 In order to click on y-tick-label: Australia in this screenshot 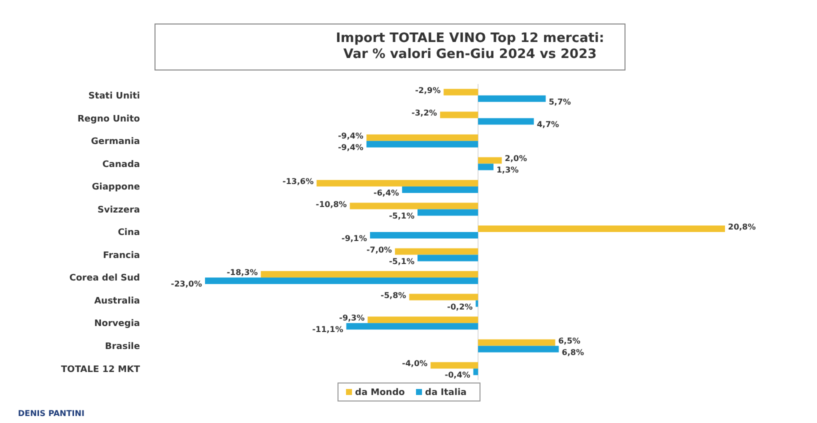, I will do `click(117, 301)`.